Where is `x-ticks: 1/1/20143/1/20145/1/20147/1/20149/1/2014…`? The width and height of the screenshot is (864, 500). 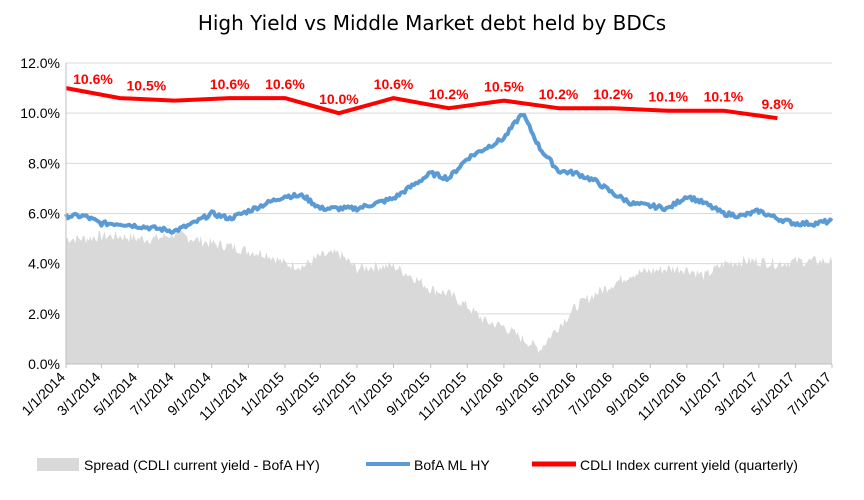 x-ticks: 1/1/20143/1/20145/1/20147/1/20149/1/2014… is located at coordinates (426, 393).